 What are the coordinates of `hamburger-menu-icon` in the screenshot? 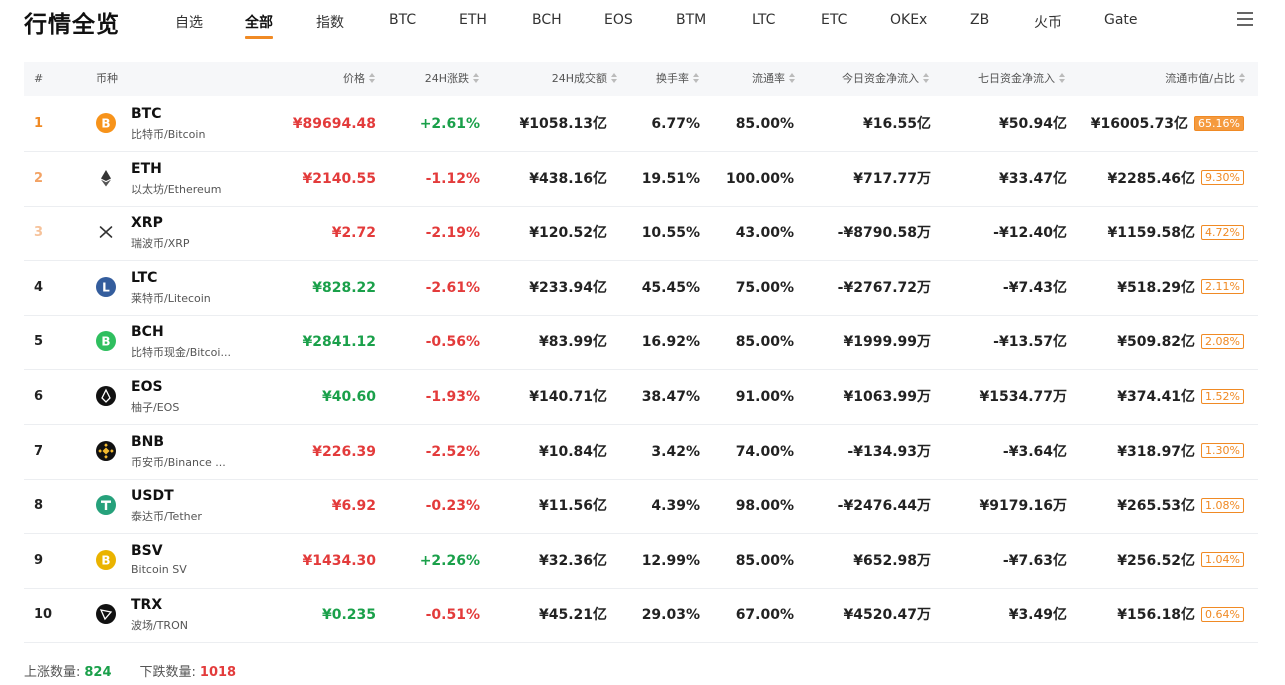 It's located at (1245, 19).